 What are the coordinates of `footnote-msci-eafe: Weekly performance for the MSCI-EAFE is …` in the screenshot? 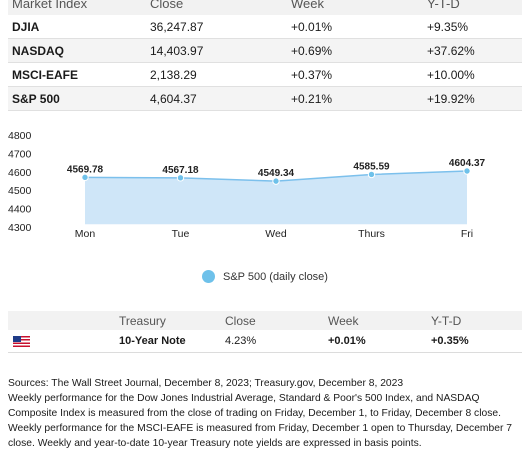 It's located at (260, 436).